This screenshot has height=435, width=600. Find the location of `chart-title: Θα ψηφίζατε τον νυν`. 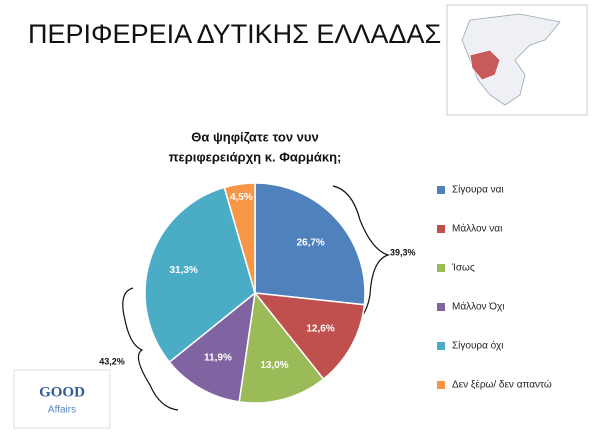

chart-title: Θα ψηφίζατε τον νυν is located at coordinates (254, 136).